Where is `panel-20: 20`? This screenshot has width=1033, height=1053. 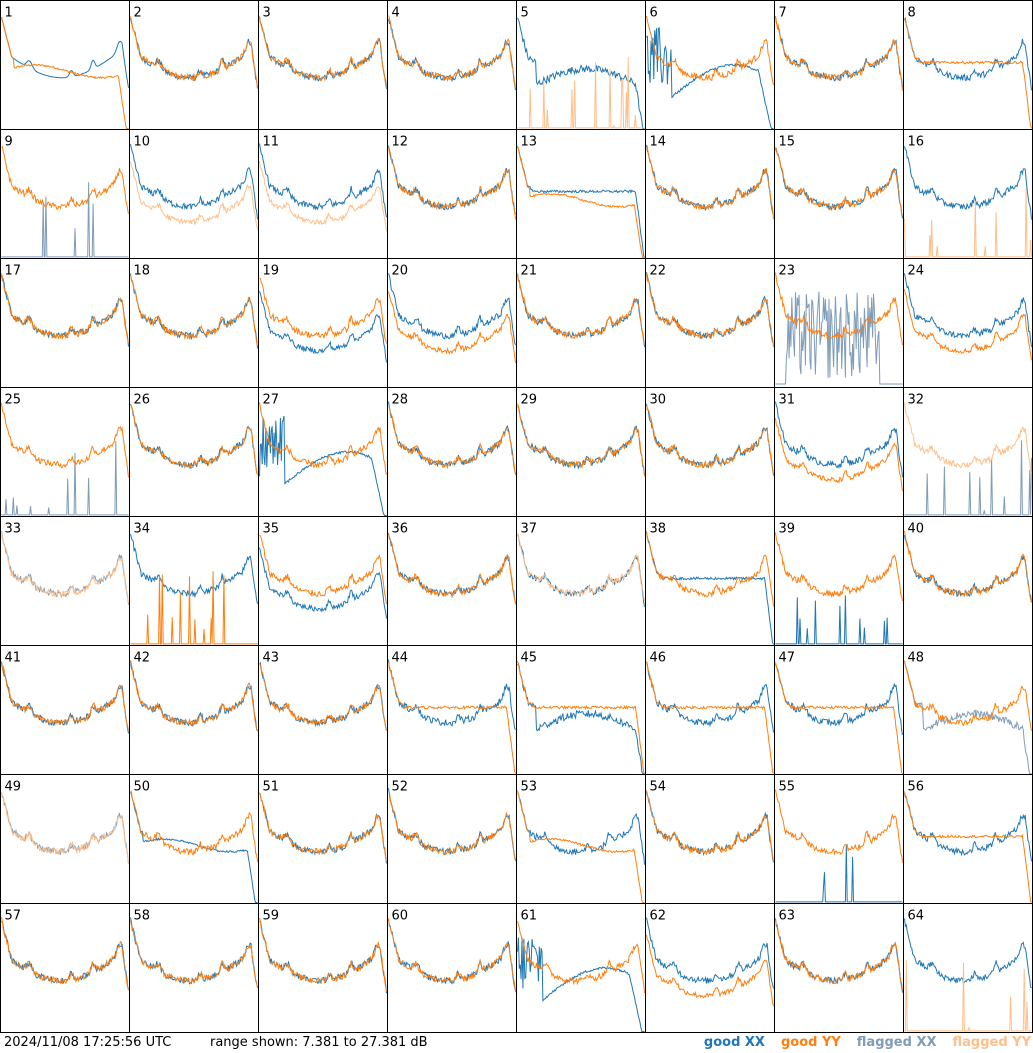 panel-20: 20 is located at coordinates (452, 323).